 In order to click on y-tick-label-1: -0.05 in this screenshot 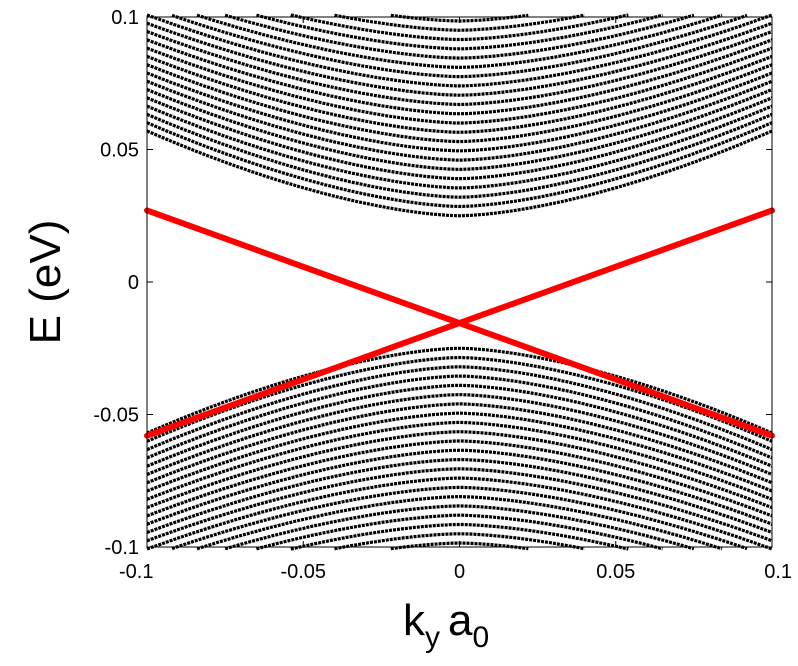, I will do `click(116, 416)`.